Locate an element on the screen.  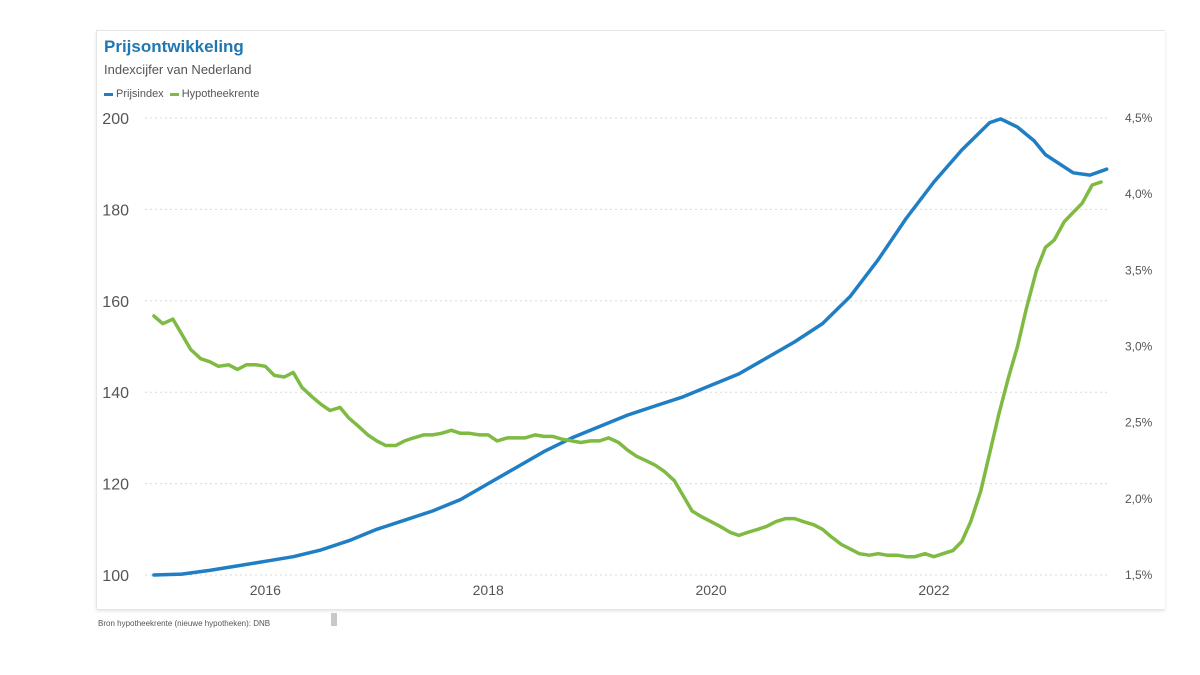
y-right-tick-label: 4,0% is located at coordinates (1139, 194).